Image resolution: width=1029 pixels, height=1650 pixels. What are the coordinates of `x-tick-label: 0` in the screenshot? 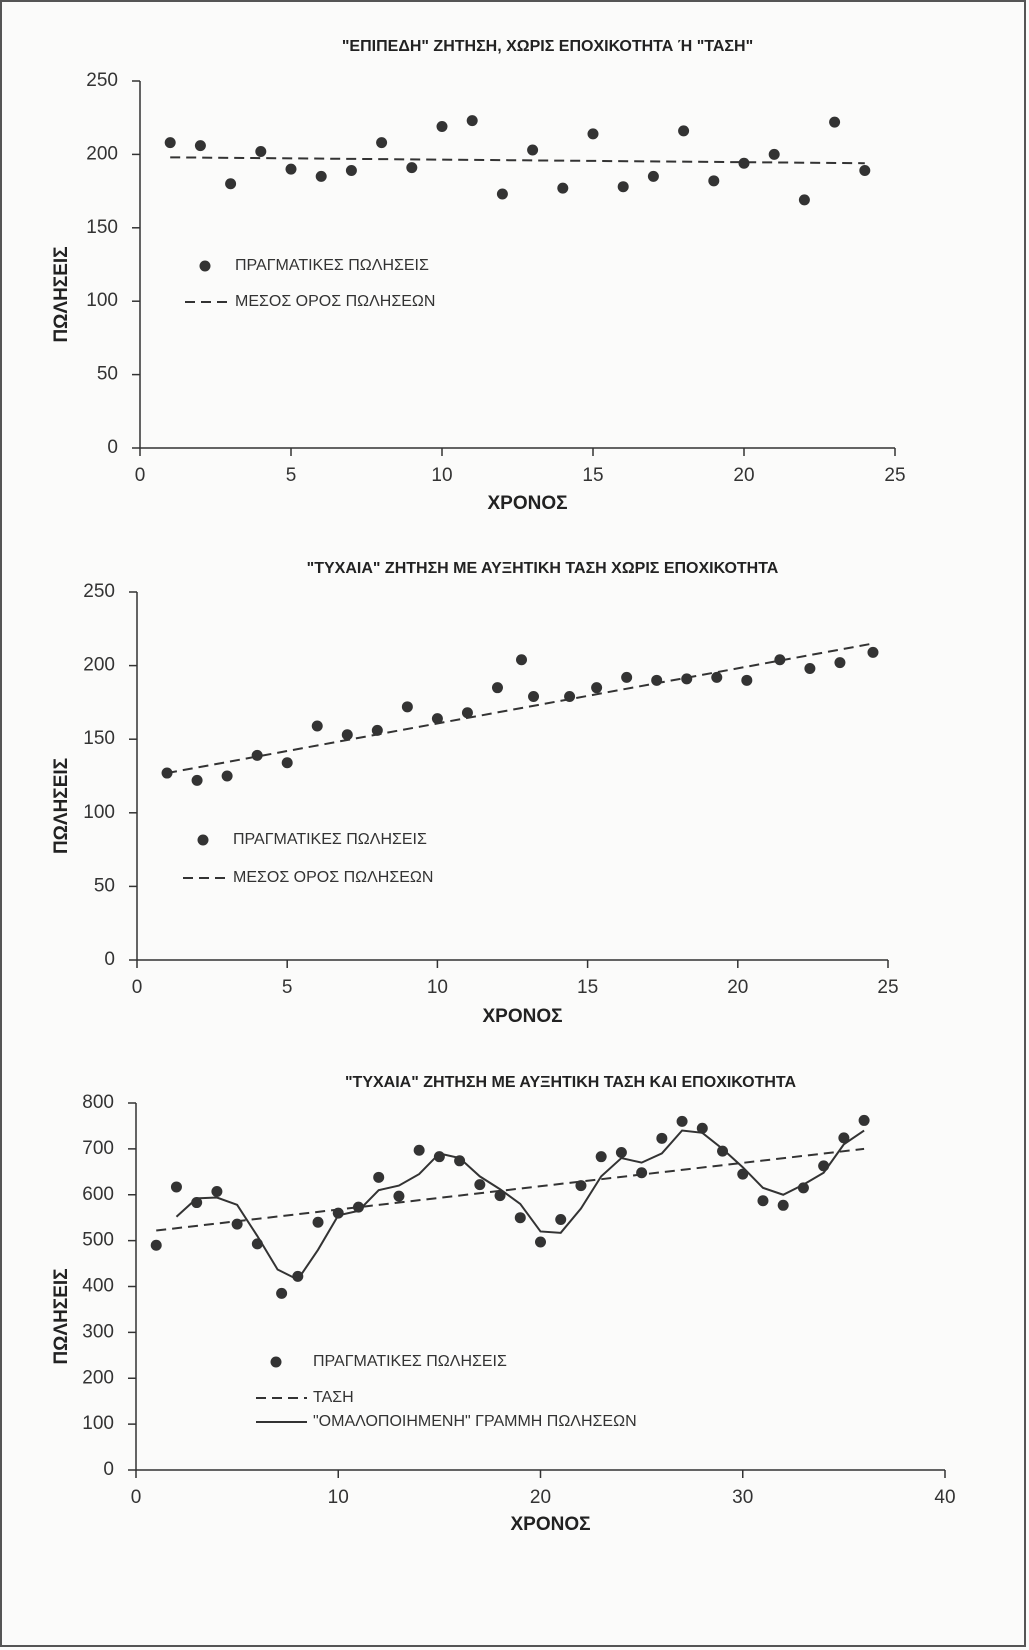 It's located at (137, 987).